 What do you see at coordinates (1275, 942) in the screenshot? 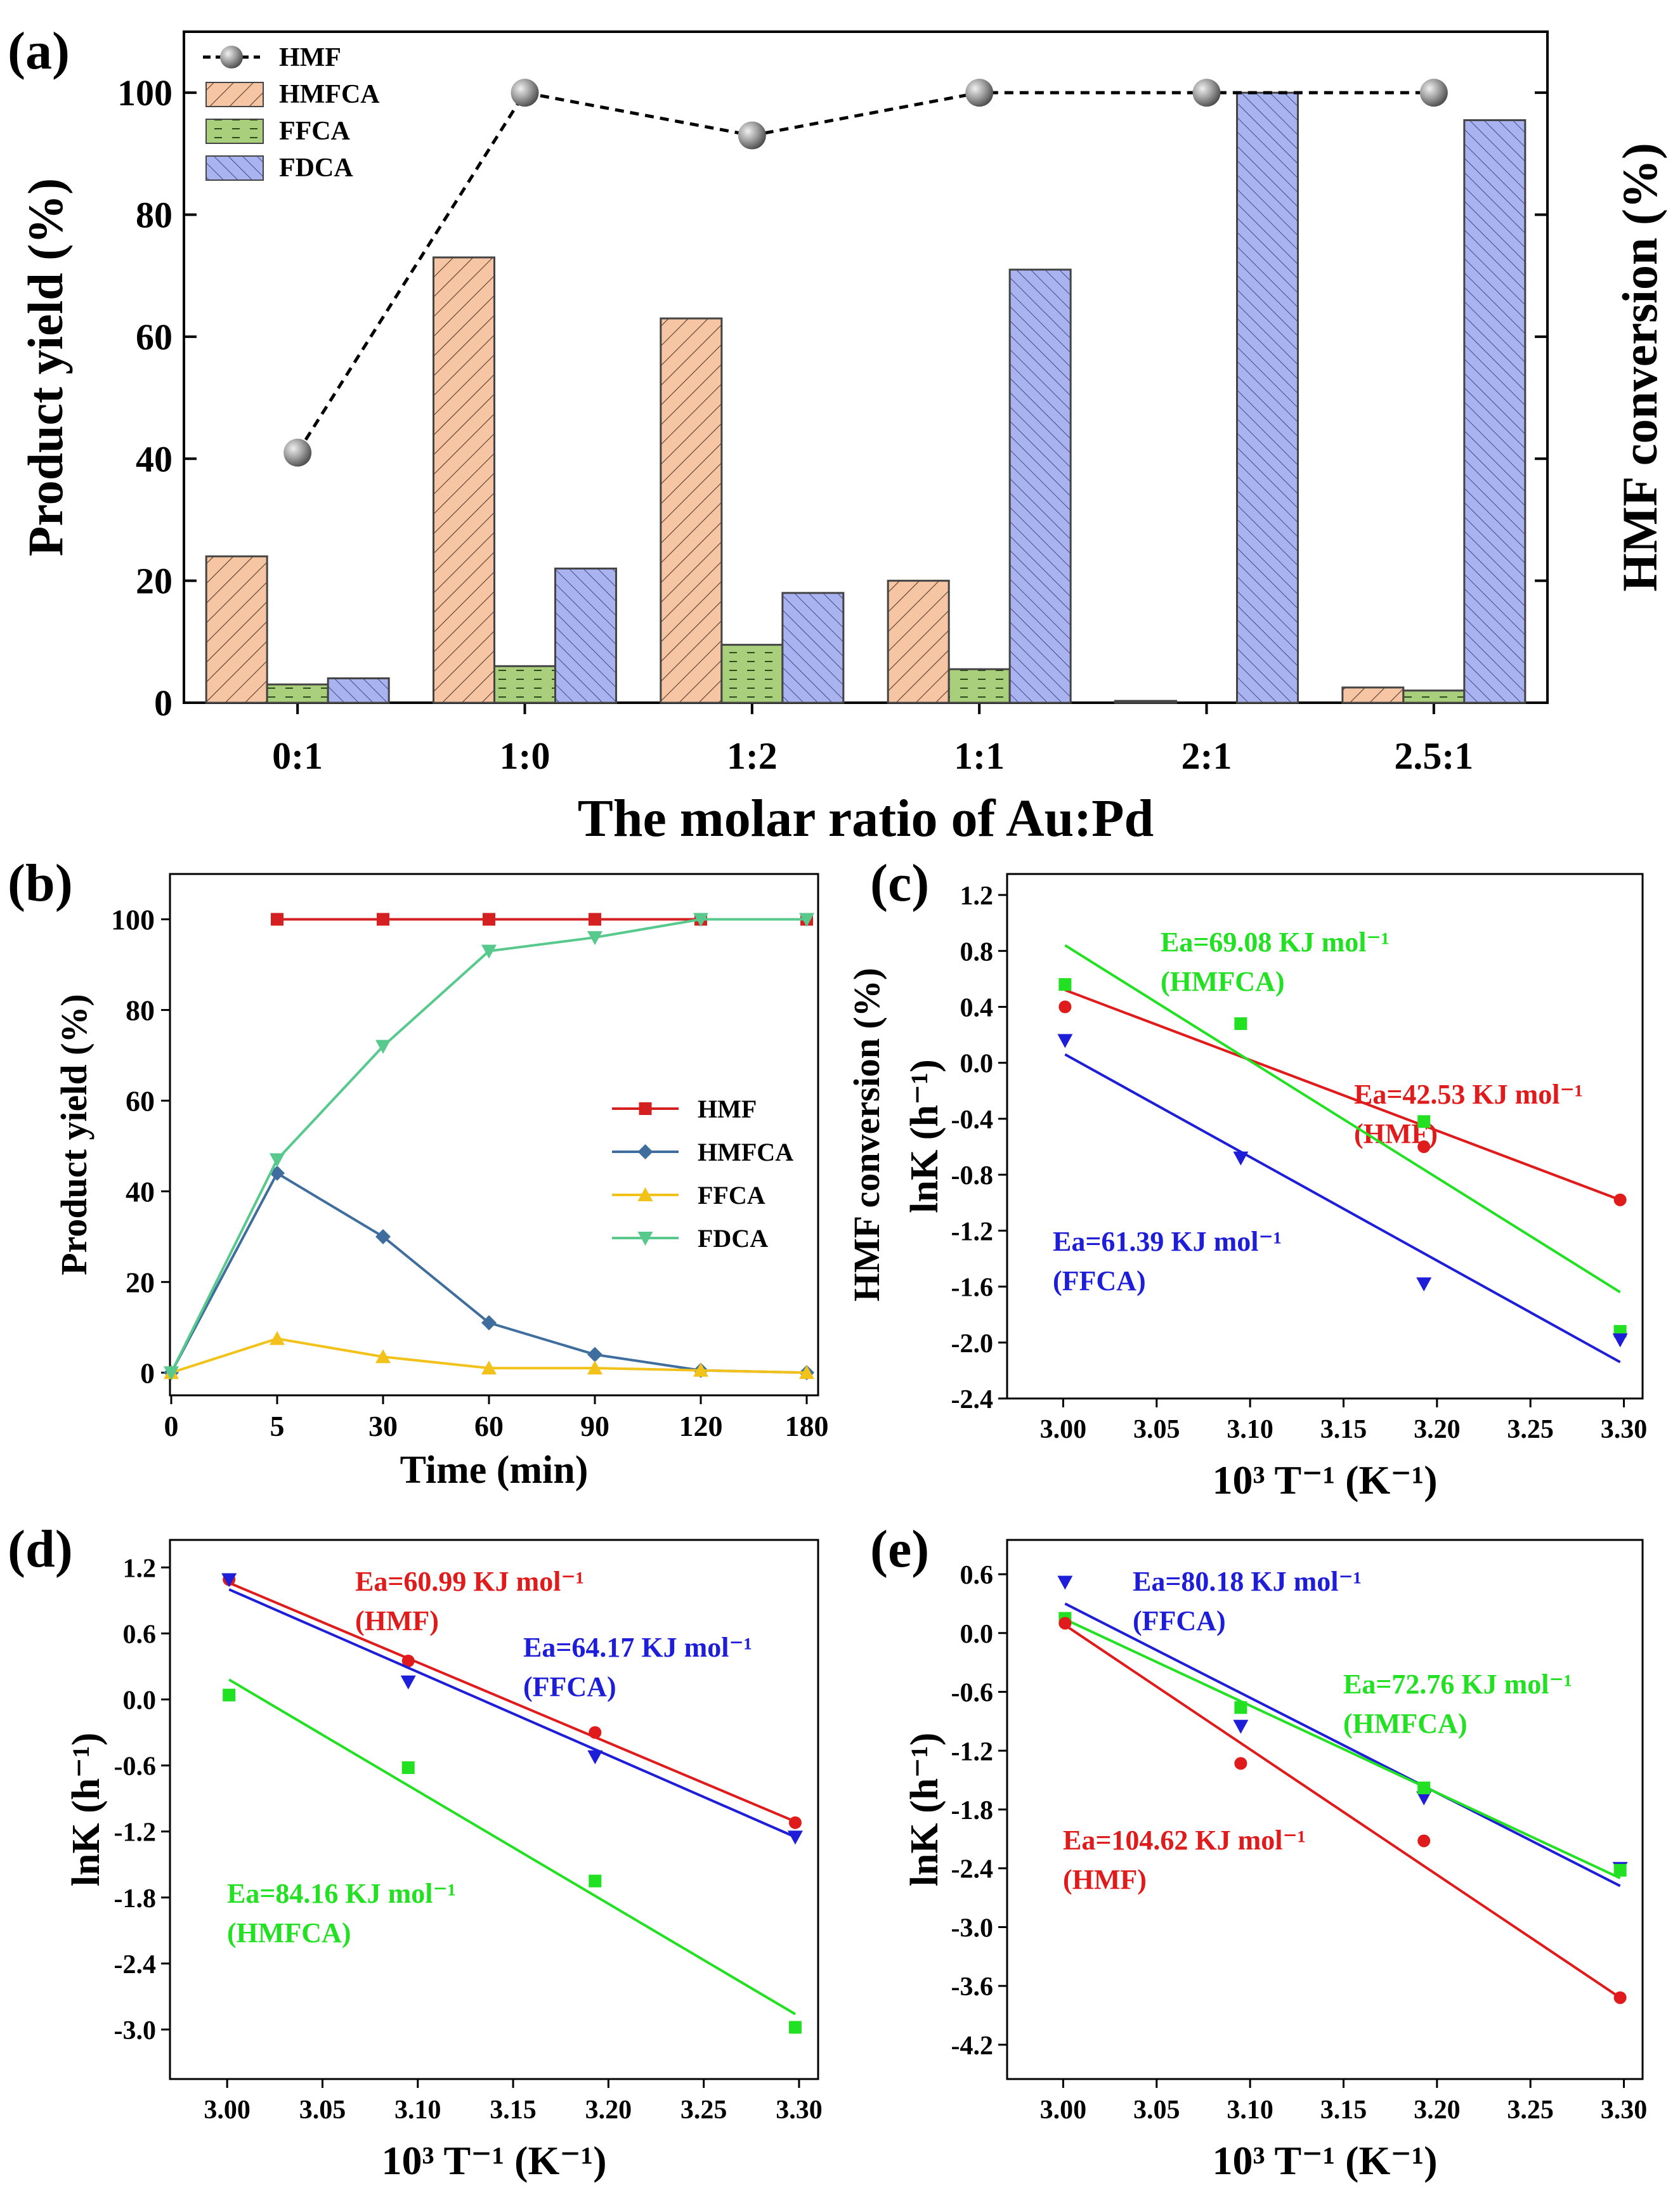
I see `ea-label-hmfca: Ea=69.08 KJ mol⁻¹` at bounding box center [1275, 942].